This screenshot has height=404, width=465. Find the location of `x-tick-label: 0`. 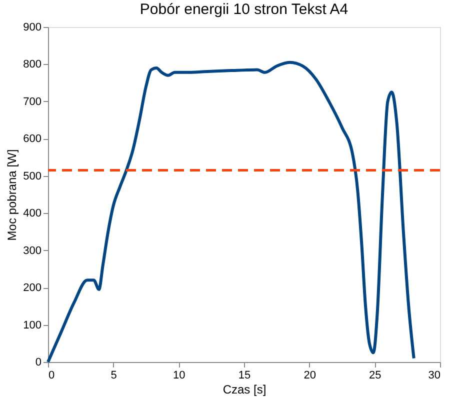

x-tick-label: 0 is located at coordinates (51, 376).